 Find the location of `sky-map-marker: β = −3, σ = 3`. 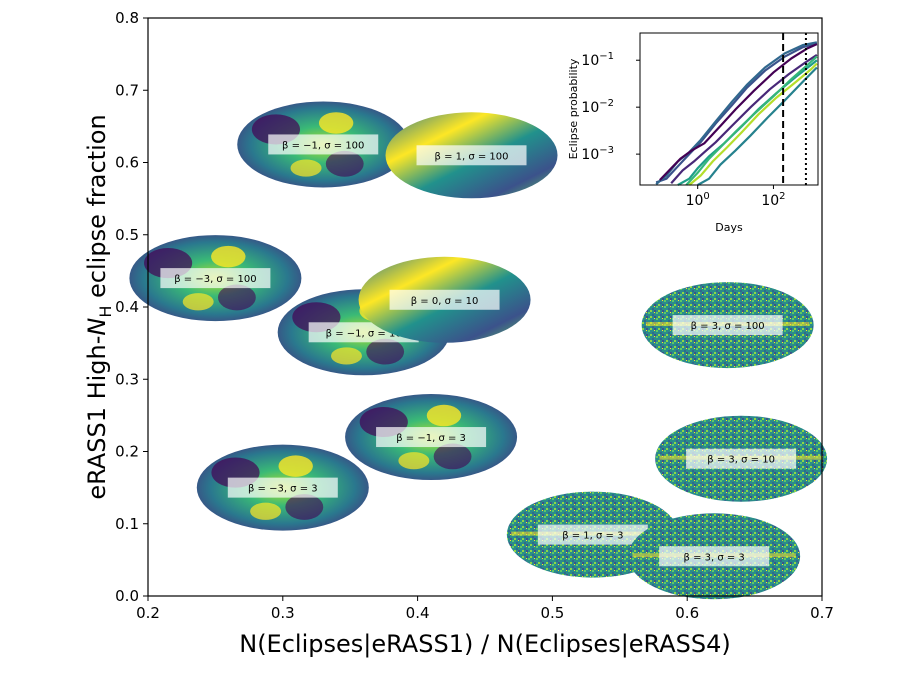

sky-map-marker: β = −3, σ = 3 is located at coordinates (282, 487).